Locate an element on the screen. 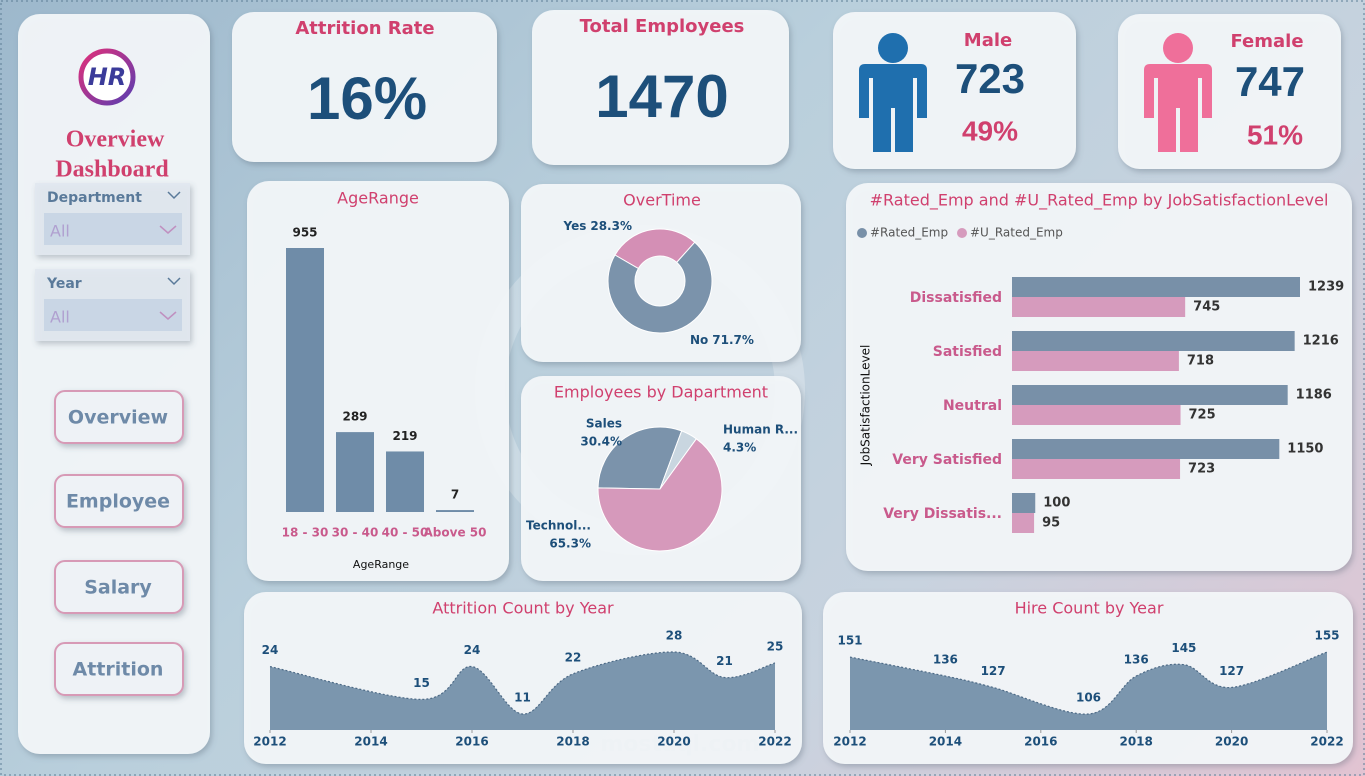 The width and height of the screenshot is (1365, 776). slice-label: Yes 28.3% is located at coordinates (597, 226).